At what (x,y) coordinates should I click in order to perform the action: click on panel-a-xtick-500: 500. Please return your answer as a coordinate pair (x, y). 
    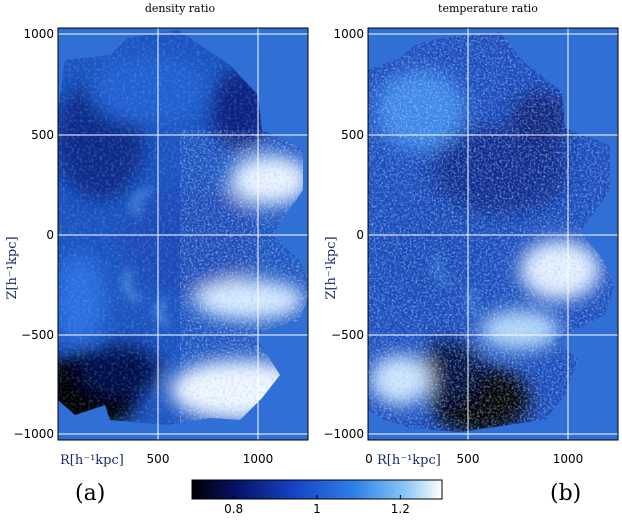
    Looking at the image, I should click on (158, 459).